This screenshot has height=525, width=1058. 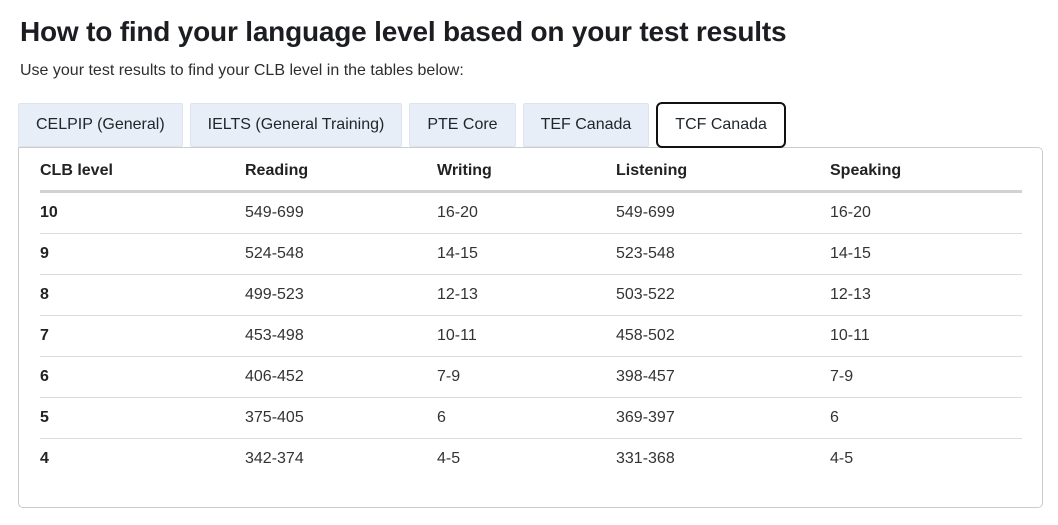 What do you see at coordinates (723, 336) in the screenshot?
I see `listening-cell: 458-502` at bounding box center [723, 336].